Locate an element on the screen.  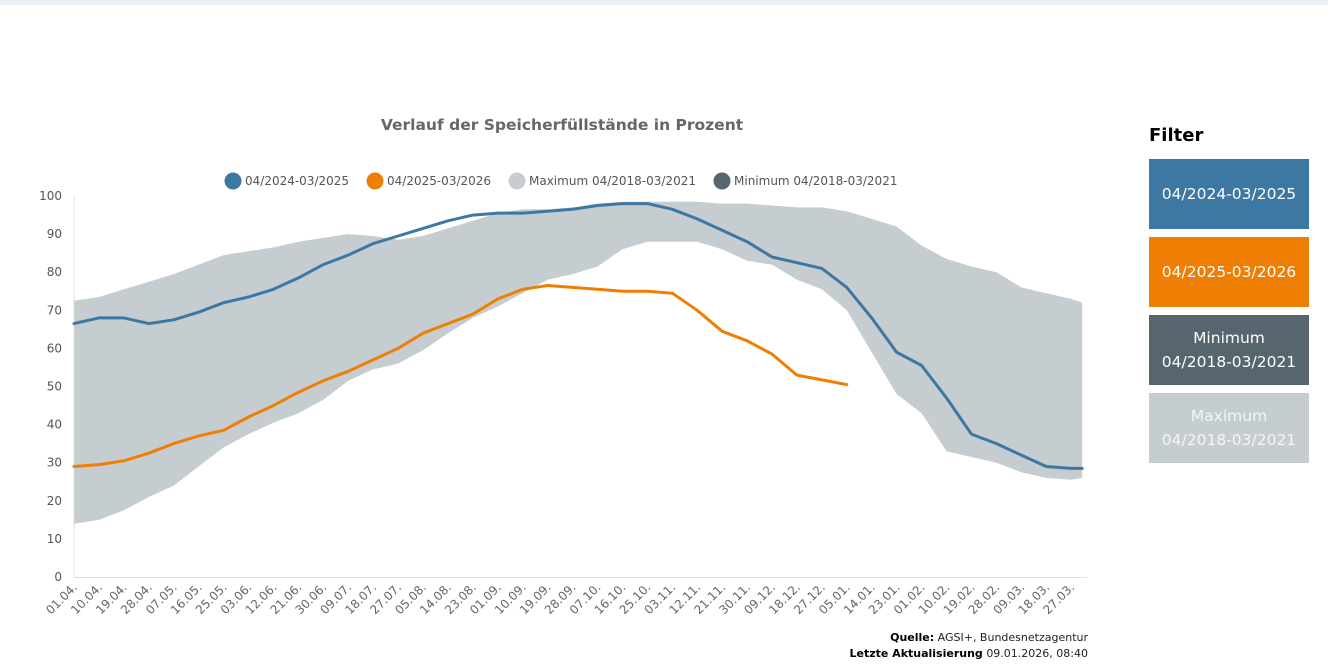
y-tick-label: 0 is located at coordinates (58, 577).